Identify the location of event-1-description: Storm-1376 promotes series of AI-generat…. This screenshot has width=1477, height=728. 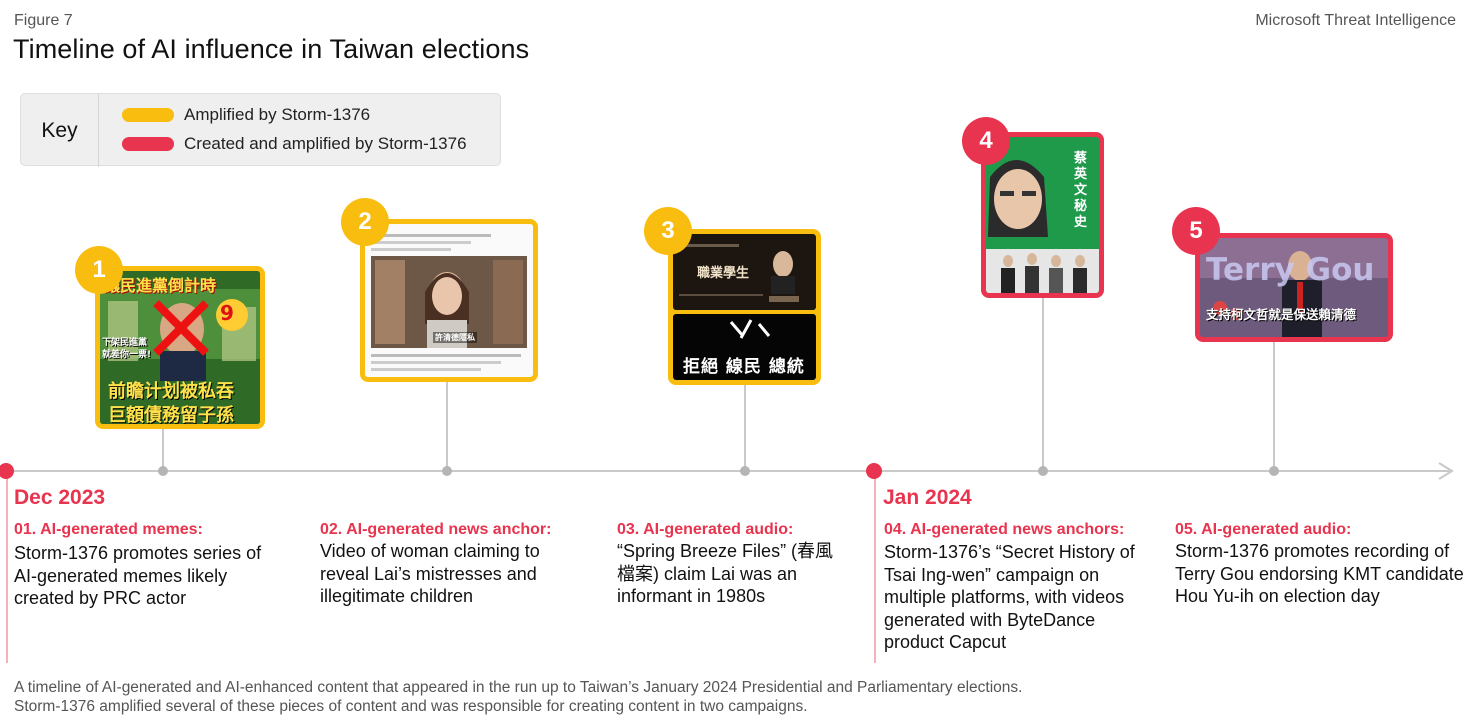
(138, 575).